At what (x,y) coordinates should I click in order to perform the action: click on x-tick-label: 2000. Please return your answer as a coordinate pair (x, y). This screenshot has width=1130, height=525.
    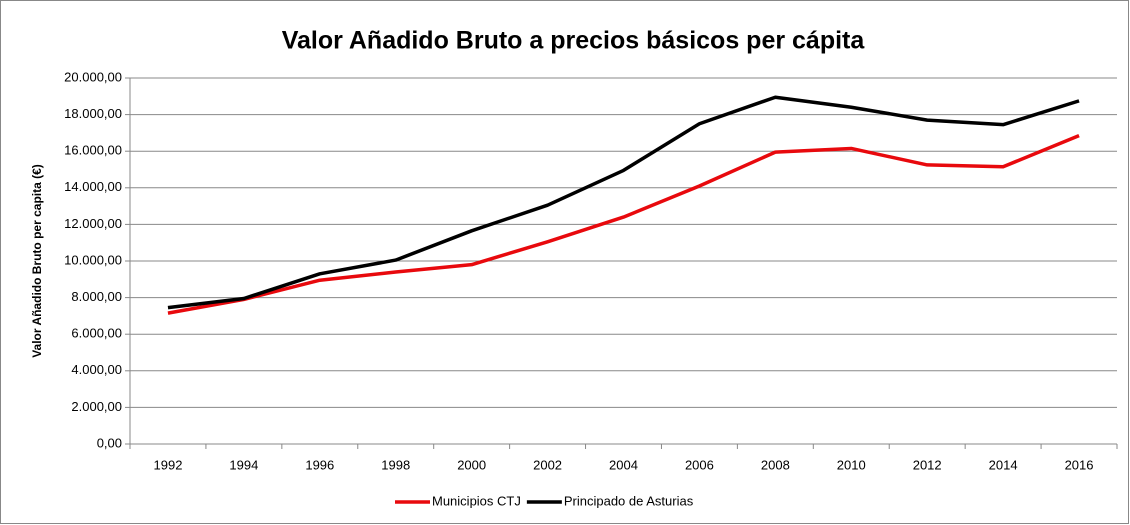
    Looking at the image, I should click on (471, 464).